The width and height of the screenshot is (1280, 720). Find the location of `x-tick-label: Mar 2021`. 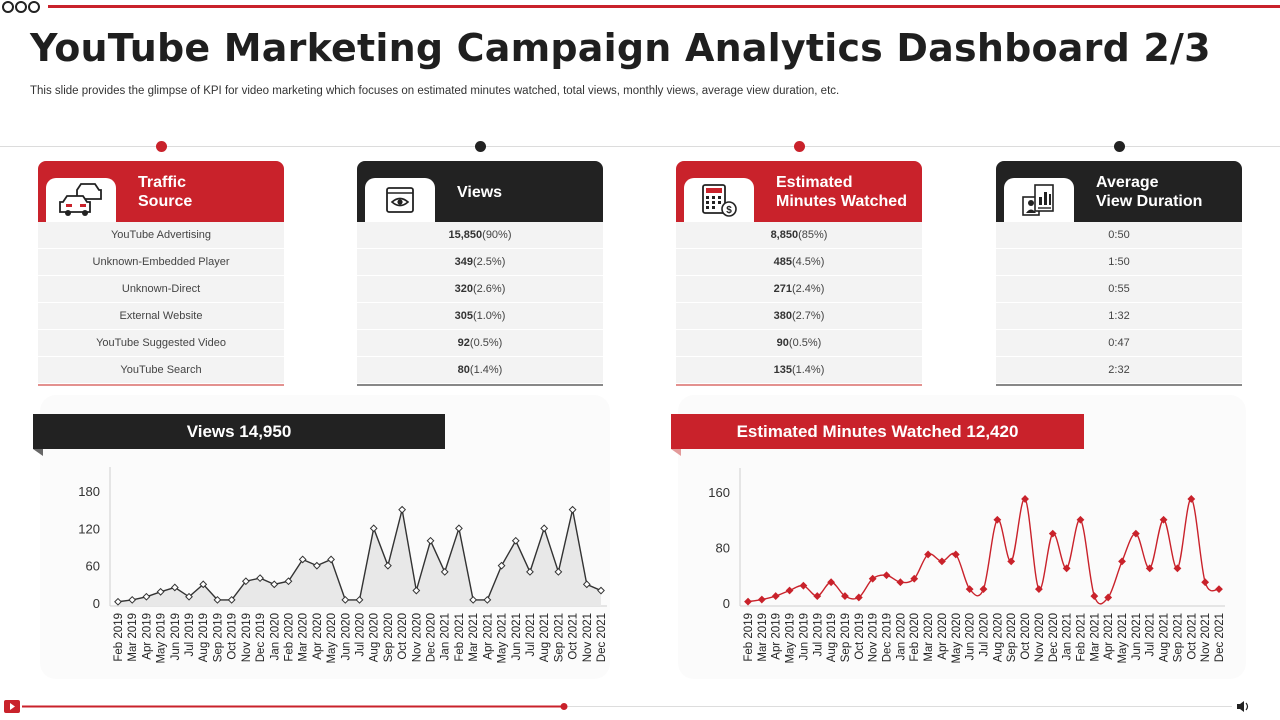

x-tick-label: Mar 2021 is located at coordinates (1095, 637).